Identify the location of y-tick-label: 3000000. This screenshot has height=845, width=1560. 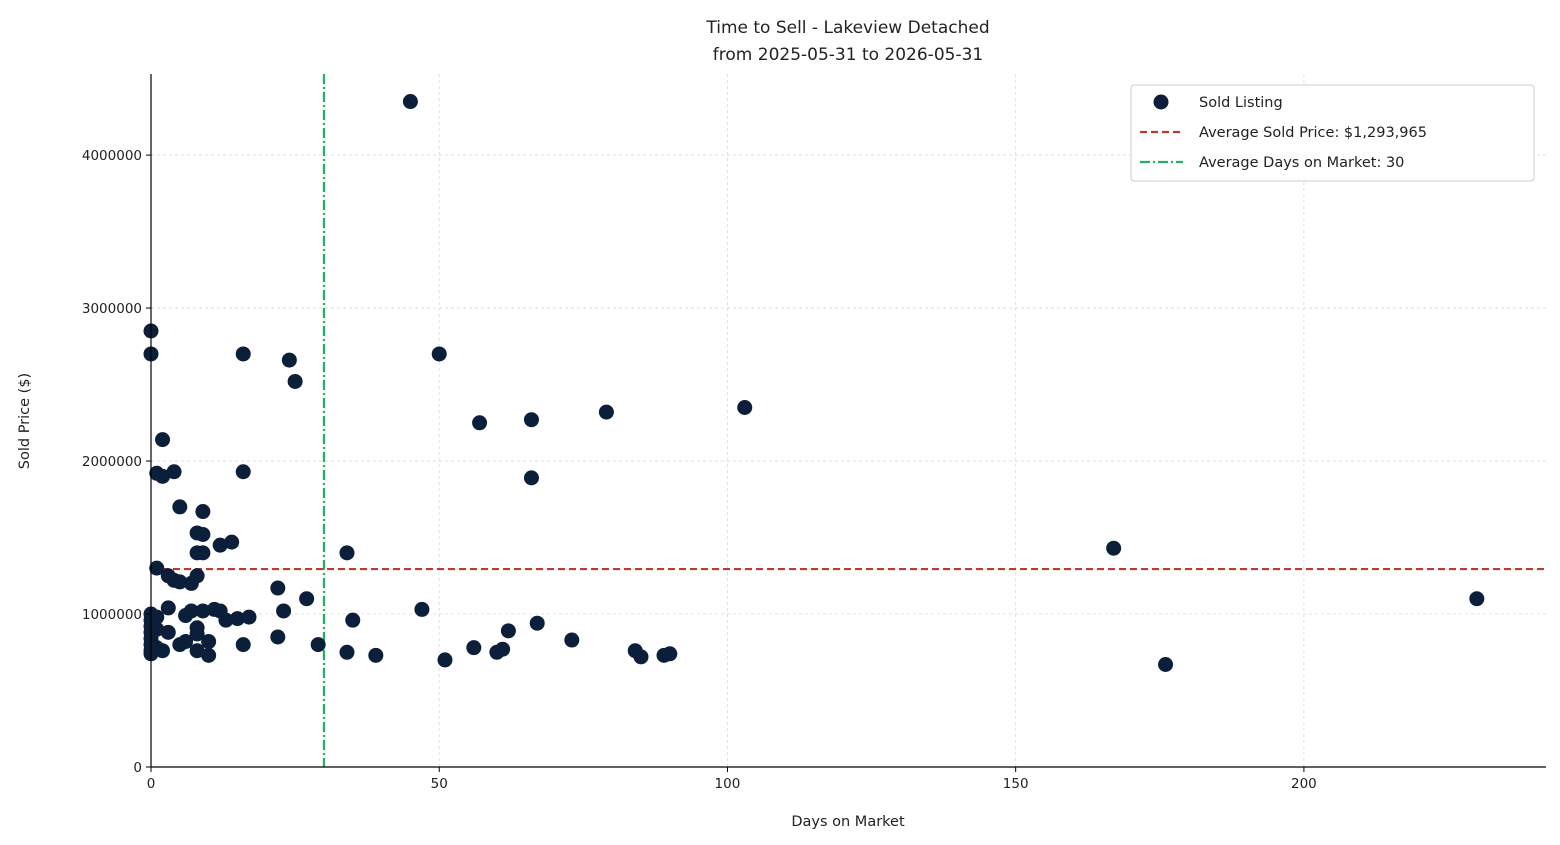
(112, 309).